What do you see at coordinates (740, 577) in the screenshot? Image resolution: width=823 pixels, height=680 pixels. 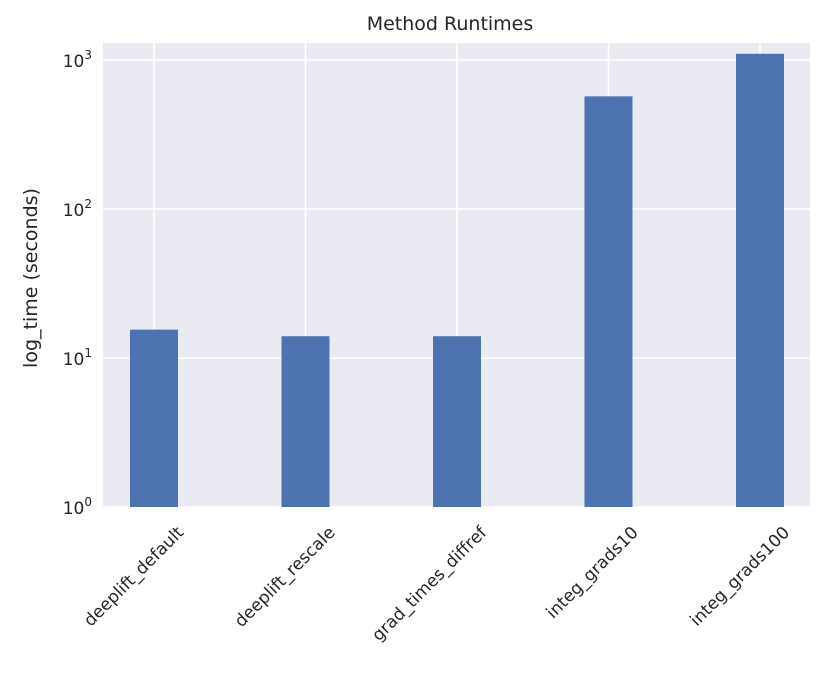 I see `x-tick-label: integ_grads100` at bounding box center [740, 577].